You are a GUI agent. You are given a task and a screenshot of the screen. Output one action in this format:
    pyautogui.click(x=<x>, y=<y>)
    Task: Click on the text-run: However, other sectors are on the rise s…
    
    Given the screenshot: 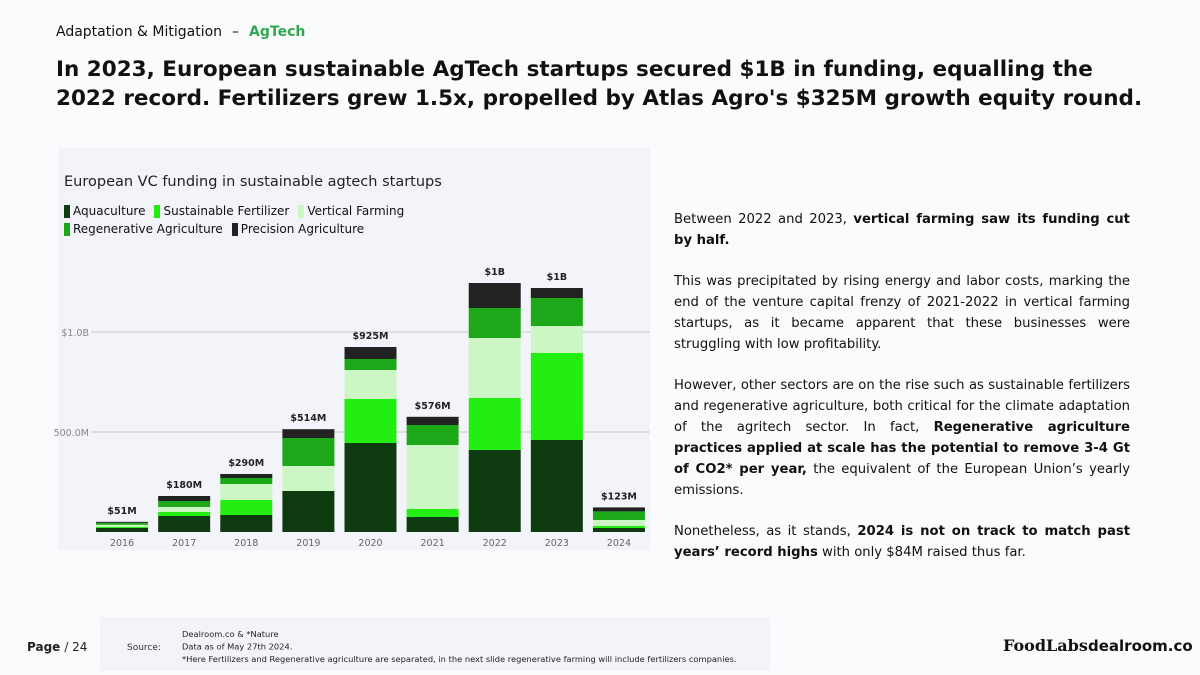 What is the action you would take?
    pyautogui.click(x=902, y=406)
    